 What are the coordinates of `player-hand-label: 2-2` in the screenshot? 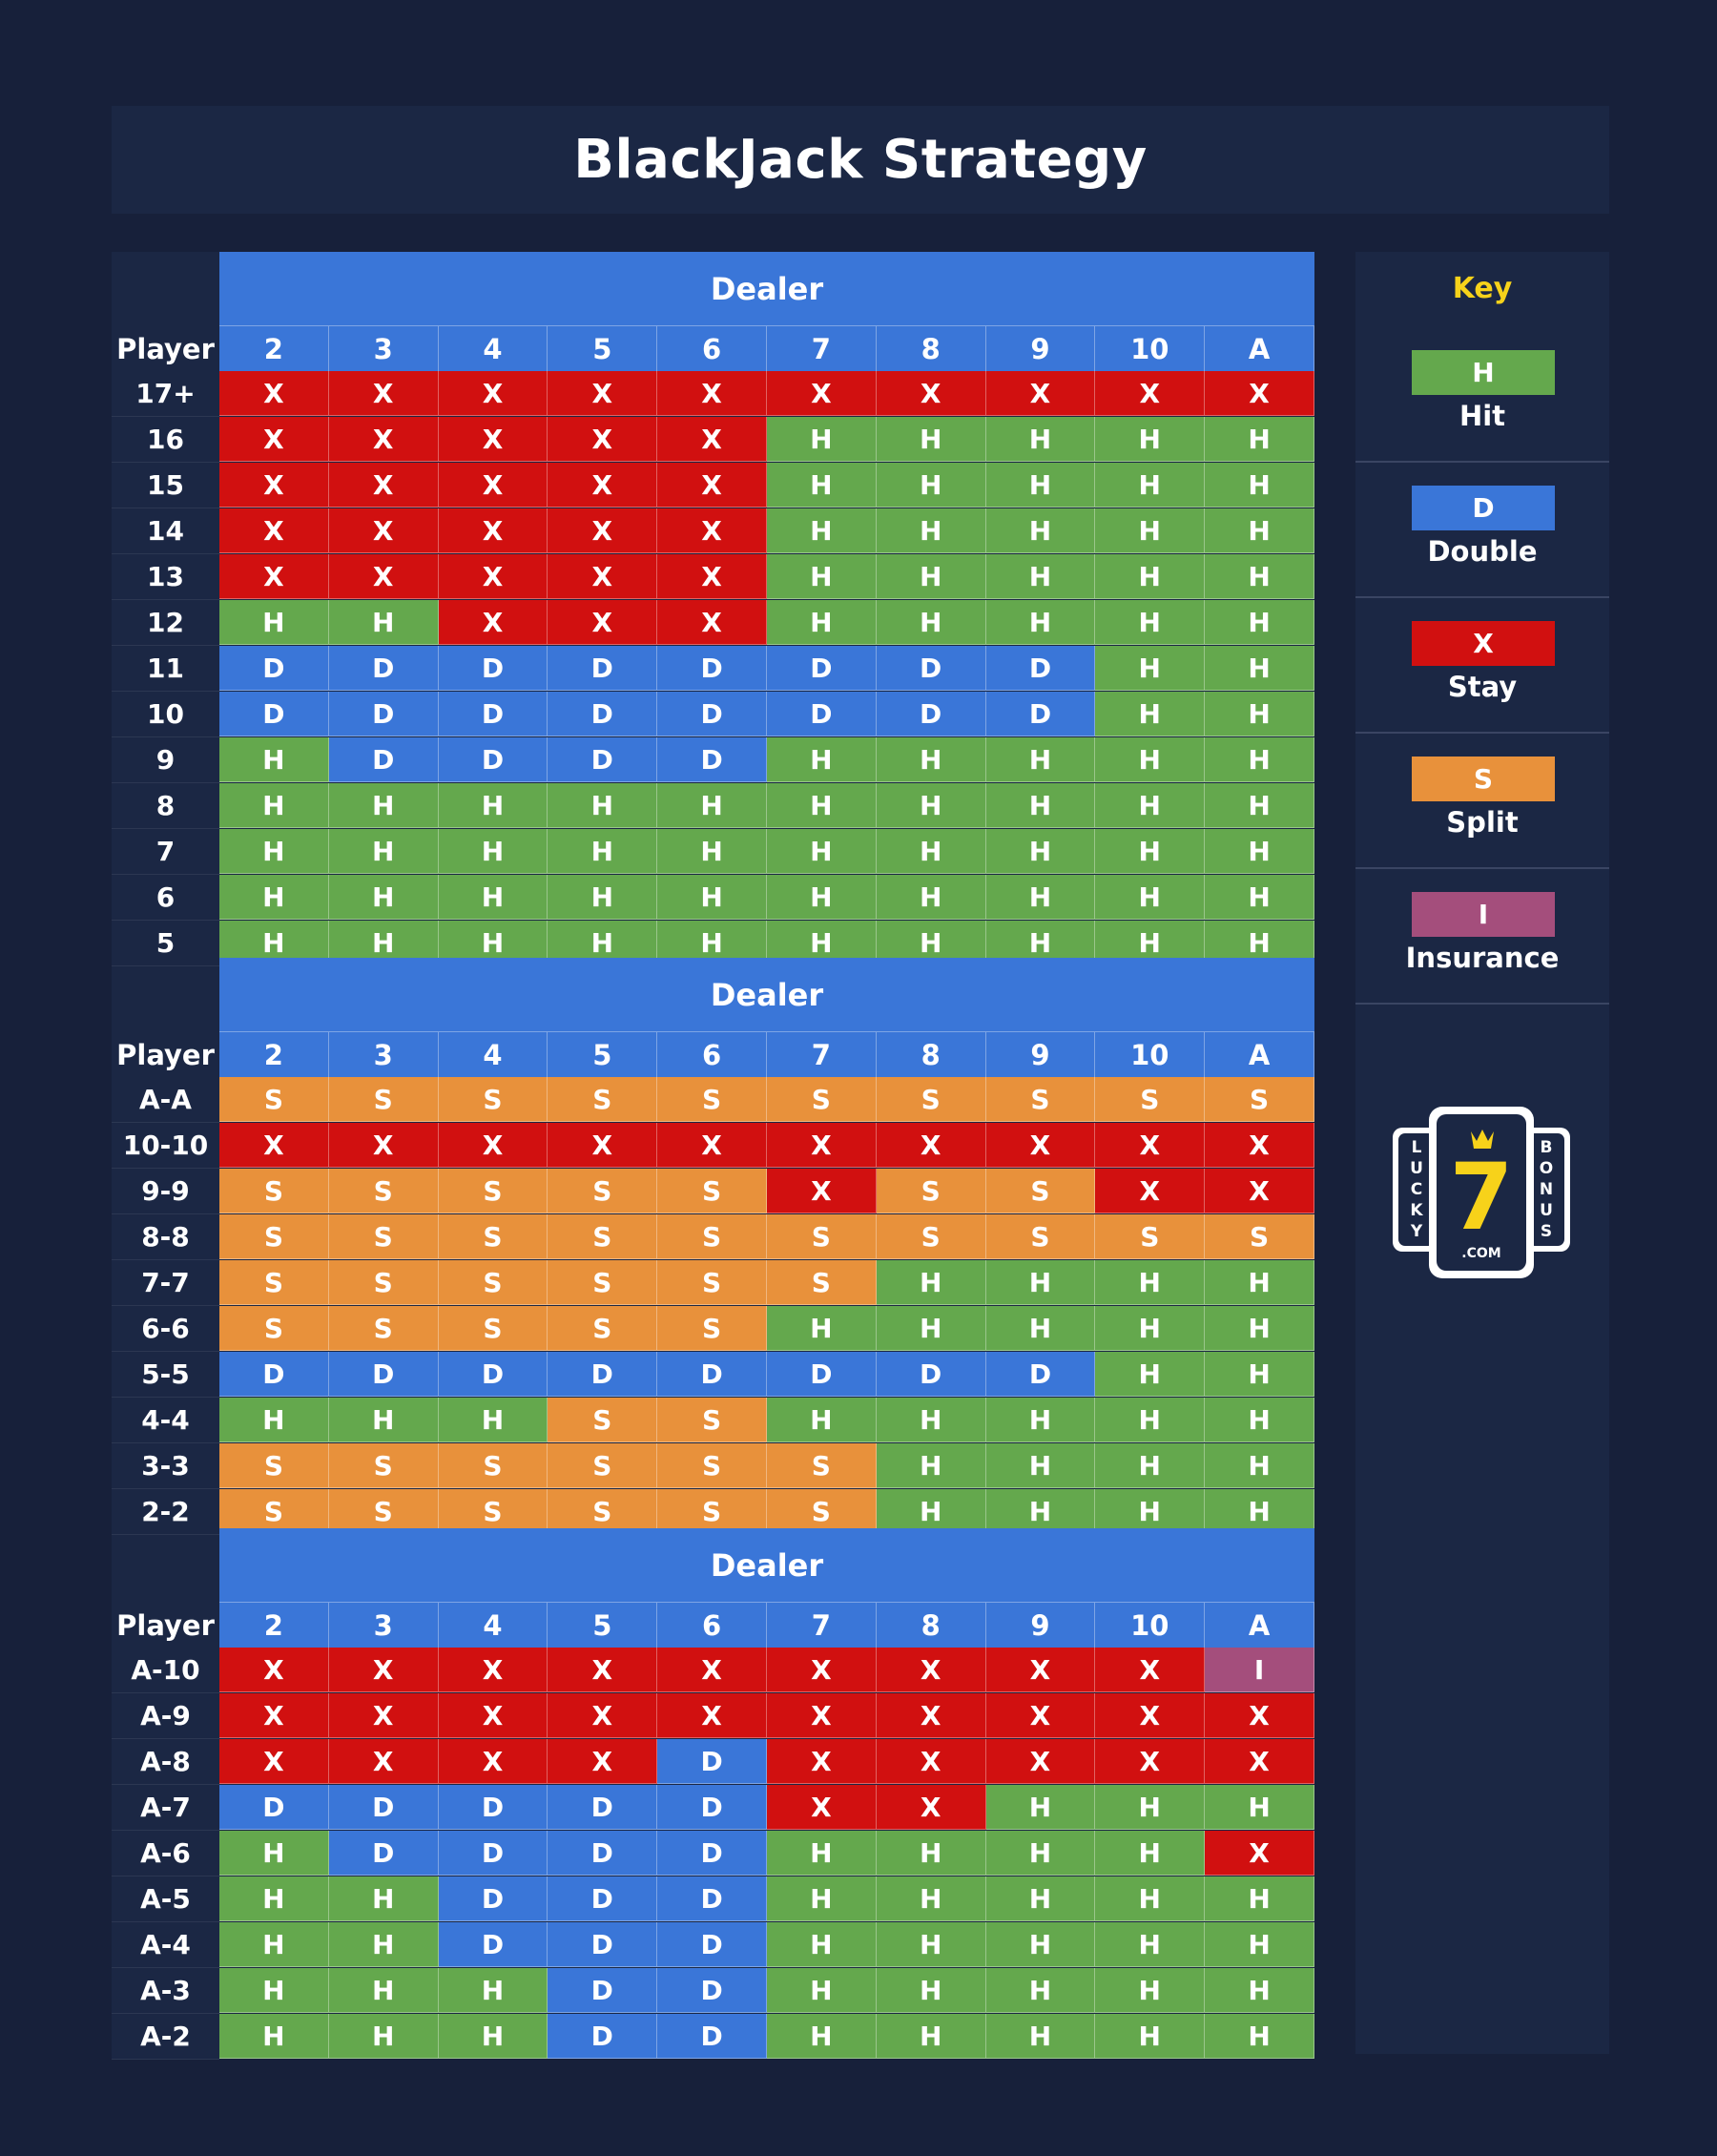 It's located at (165, 1512).